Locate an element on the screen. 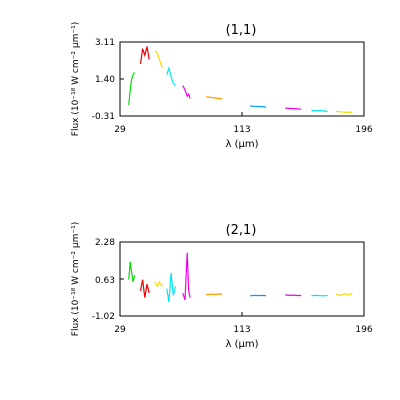  y-tick-label: 2.28 is located at coordinates (105, 243).